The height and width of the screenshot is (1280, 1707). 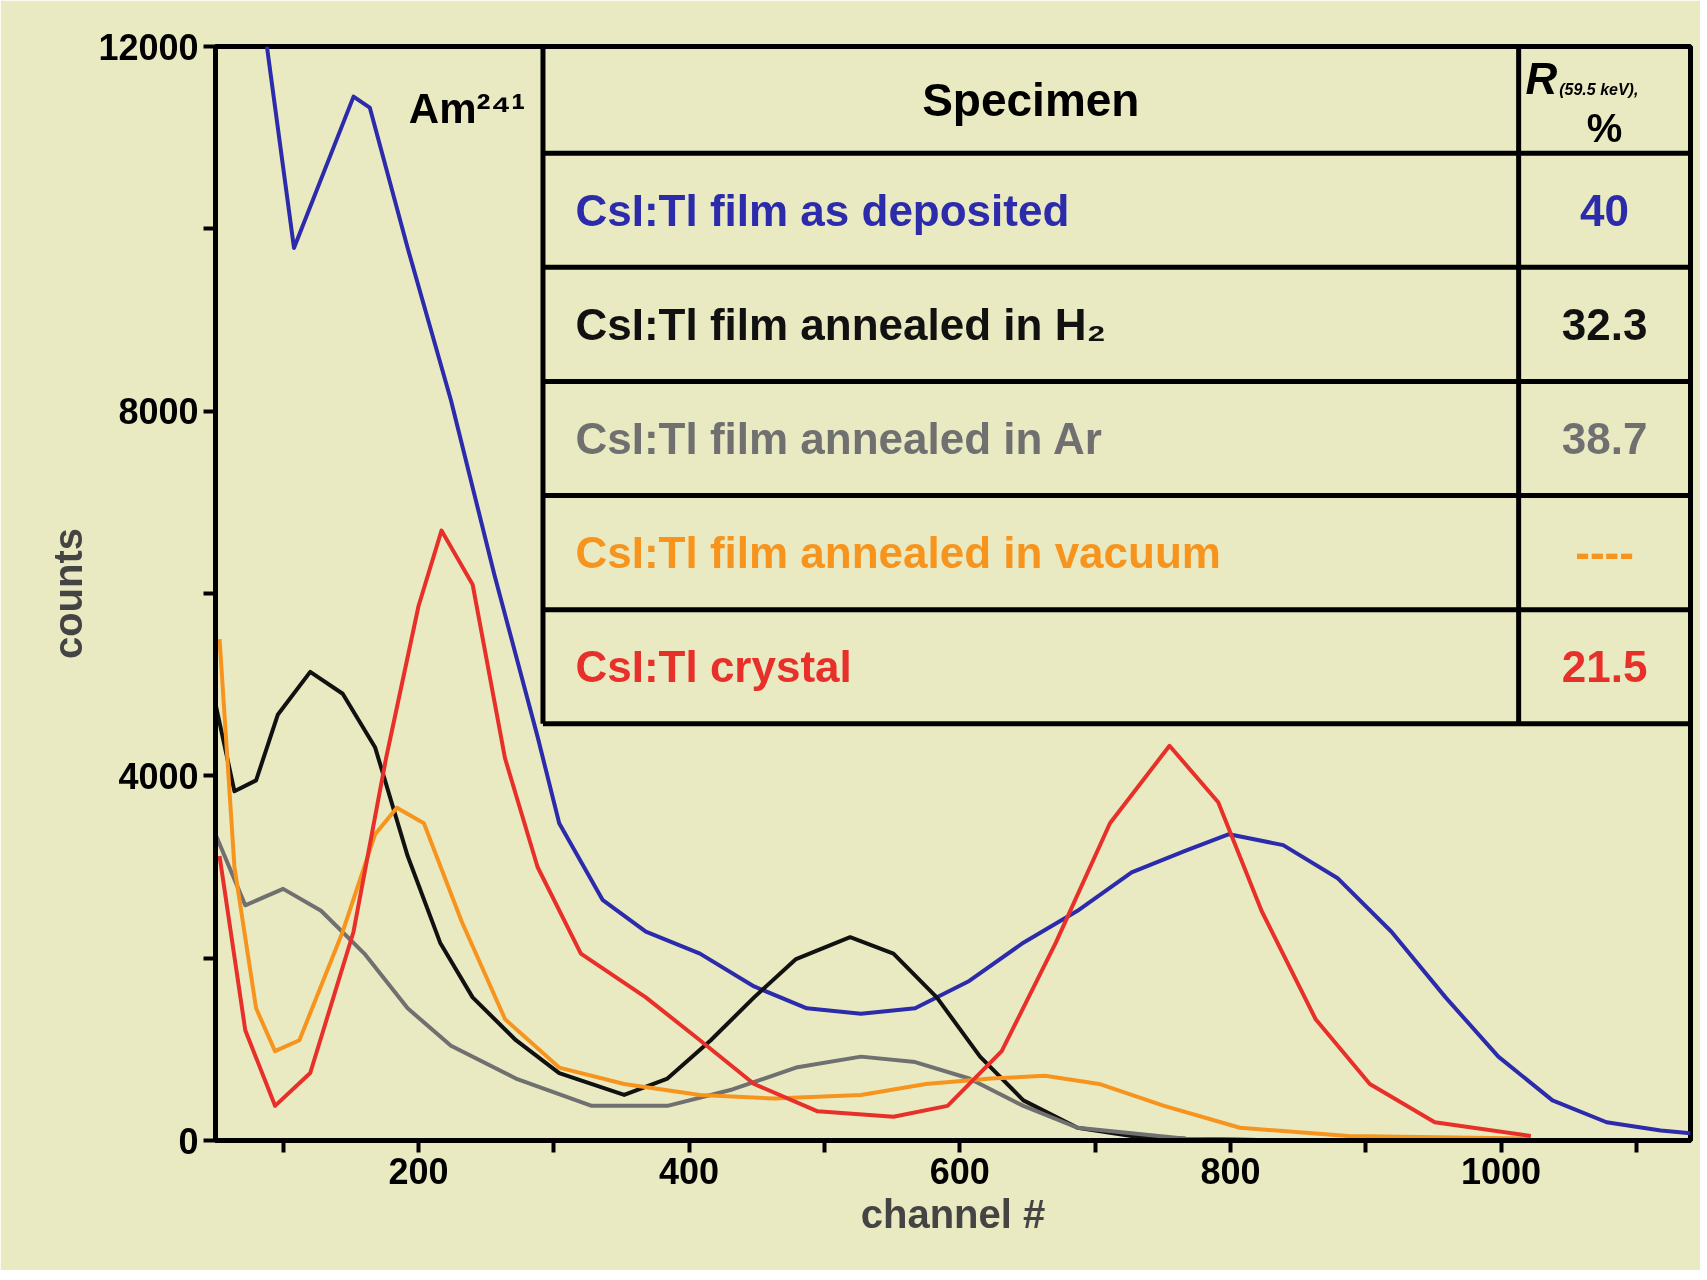 What do you see at coordinates (467, 108) in the screenshot?
I see `annotation: Am²⁴¹` at bounding box center [467, 108].